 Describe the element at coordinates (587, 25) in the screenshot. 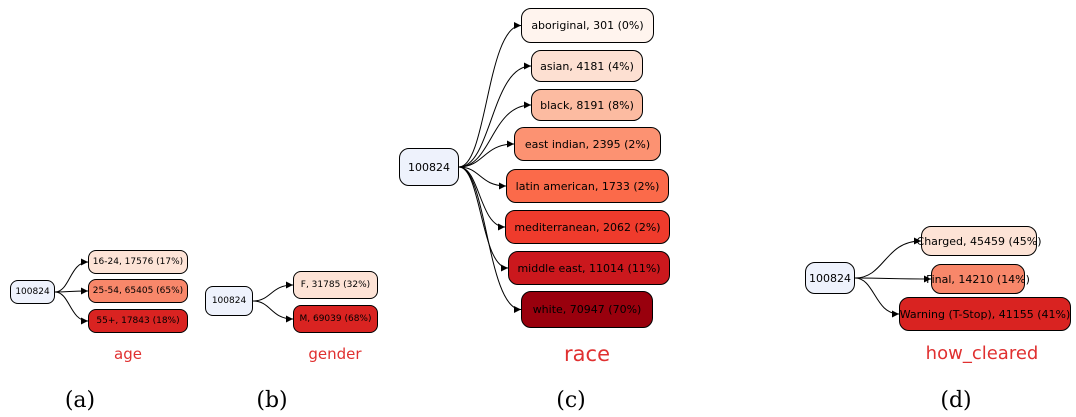

I see `child-node-c-1: aboriginal, 301 (0%)` at that location.